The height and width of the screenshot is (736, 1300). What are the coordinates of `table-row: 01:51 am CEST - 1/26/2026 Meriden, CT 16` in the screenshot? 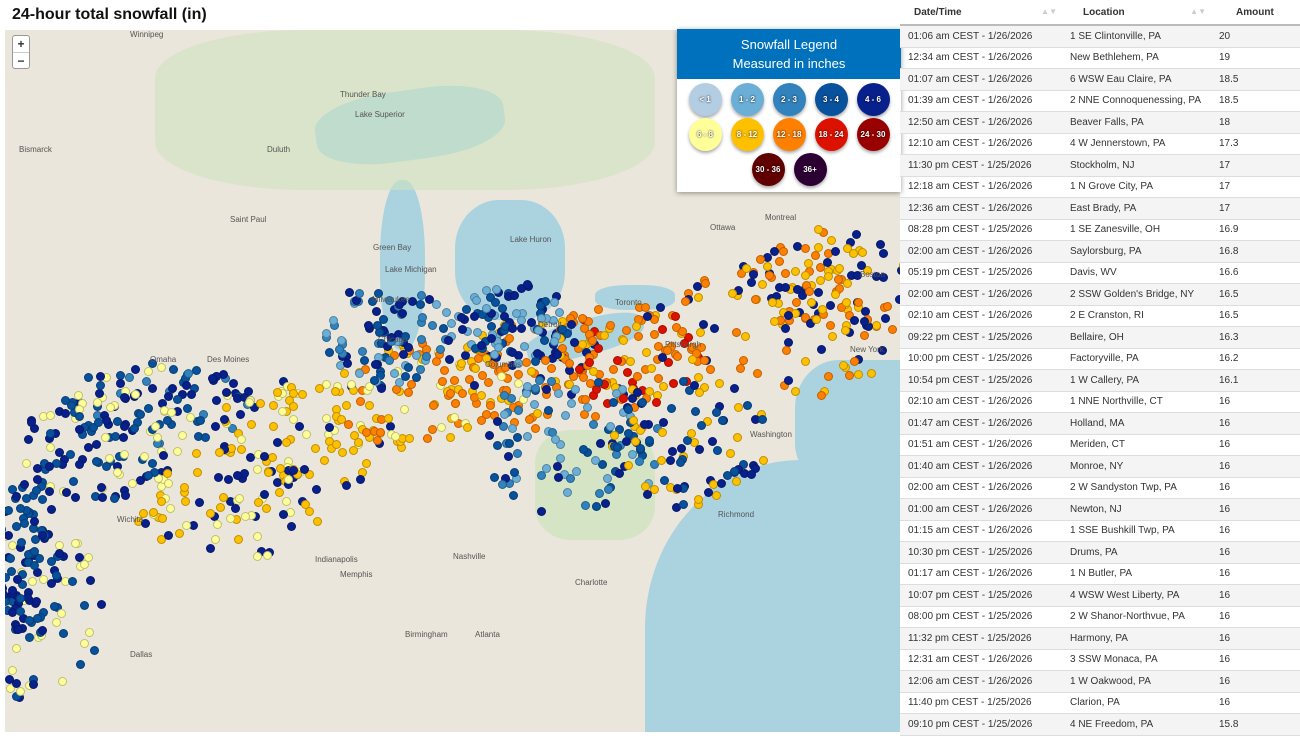 It's located at (1100, 445).